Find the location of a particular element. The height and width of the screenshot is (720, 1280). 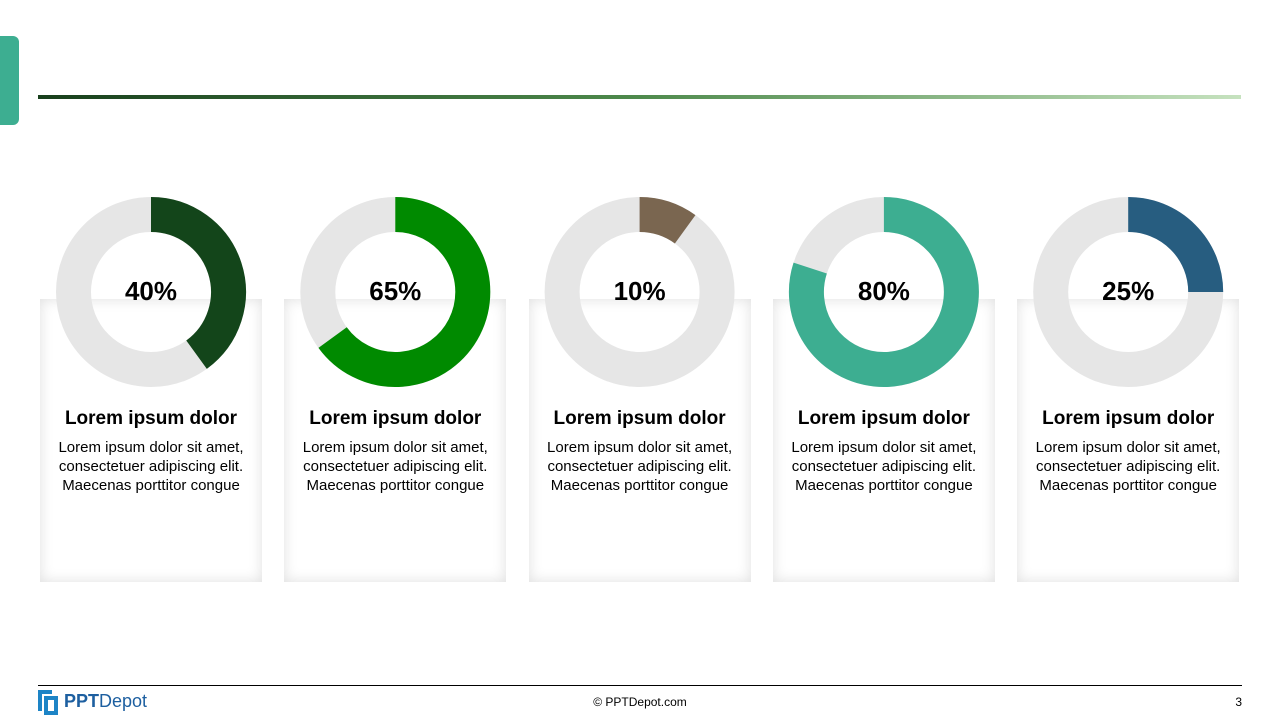

donut-label: 80% is located at coordinates (884, 291).